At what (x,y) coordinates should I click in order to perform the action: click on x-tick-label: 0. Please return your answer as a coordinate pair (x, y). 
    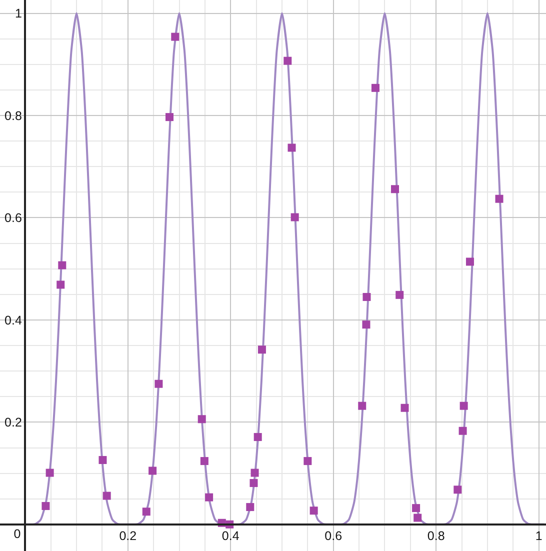
    Looking at the image, I should click on (17, 533).